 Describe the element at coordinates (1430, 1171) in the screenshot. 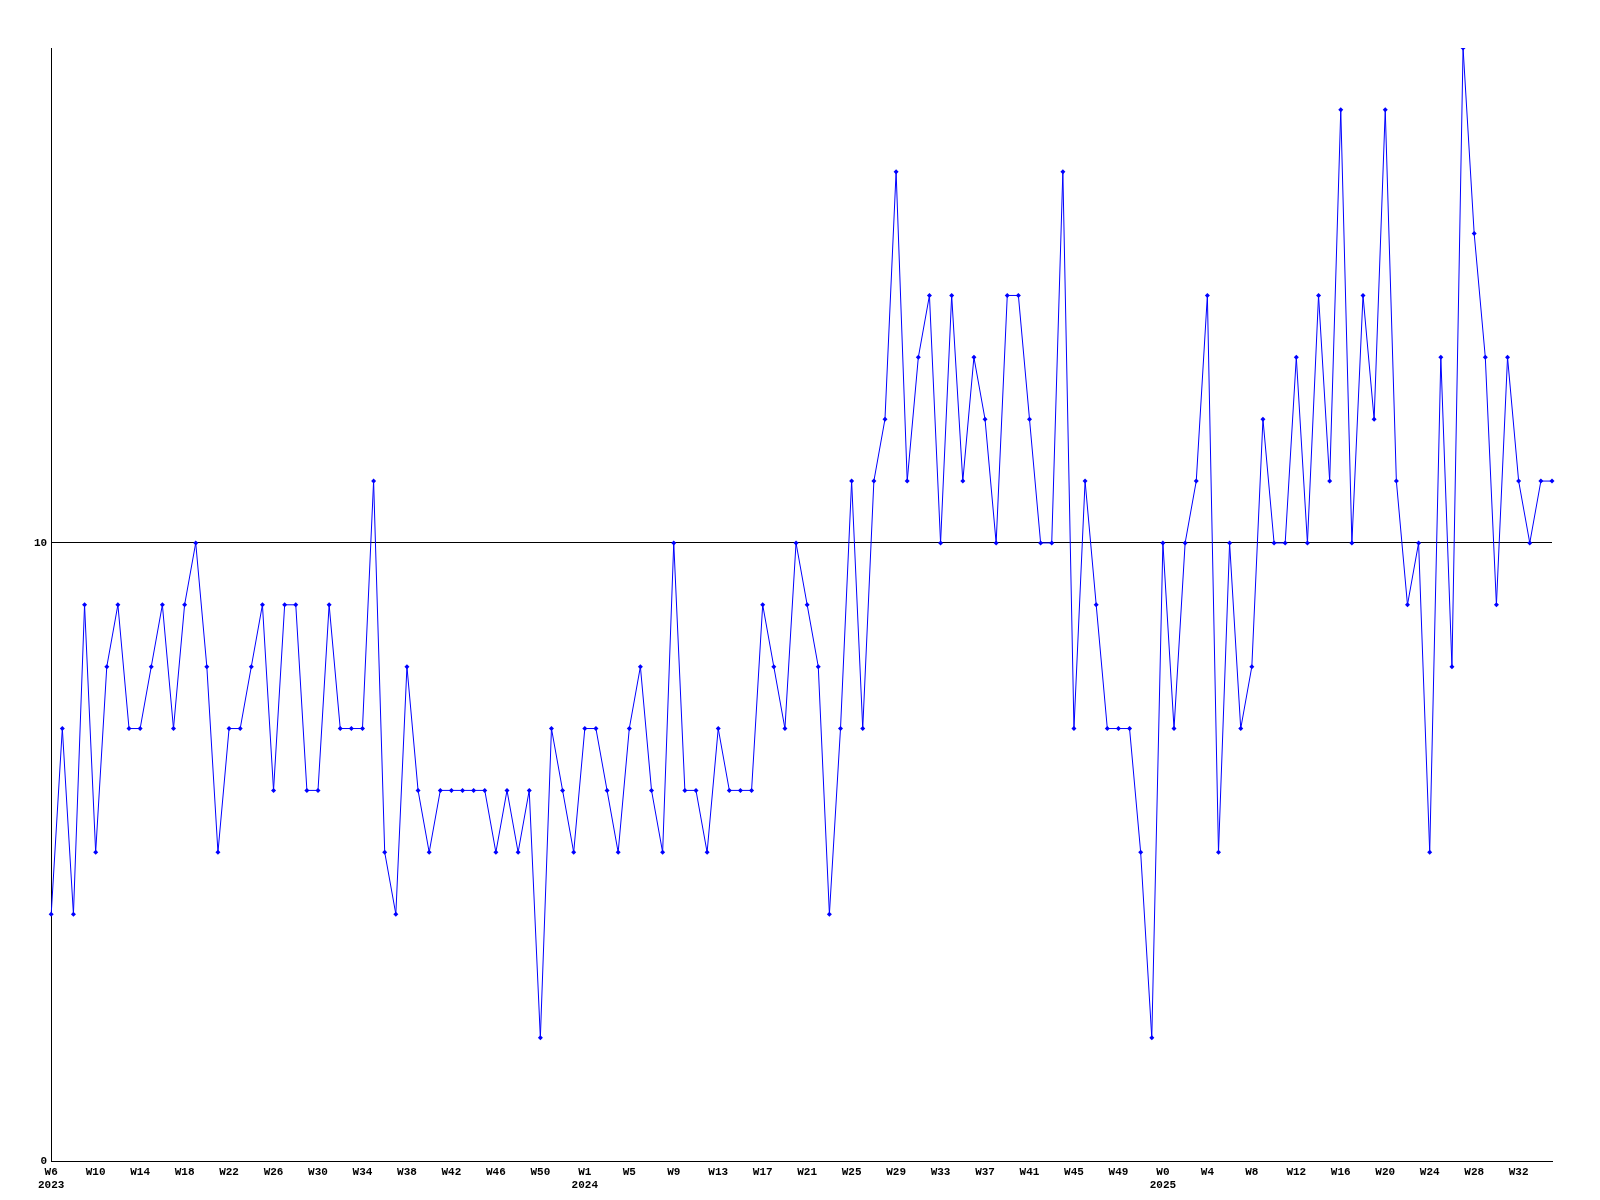

I see `x-tick-label: W24` at that location.